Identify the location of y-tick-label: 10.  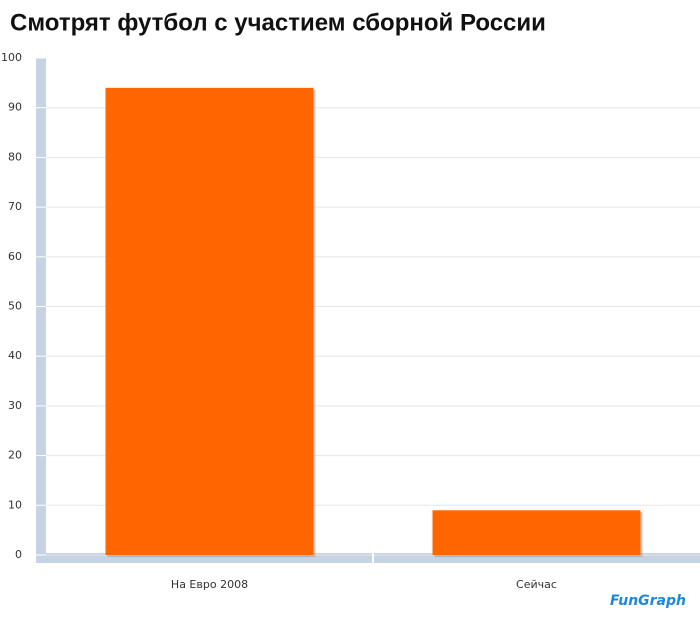
(15, 504).